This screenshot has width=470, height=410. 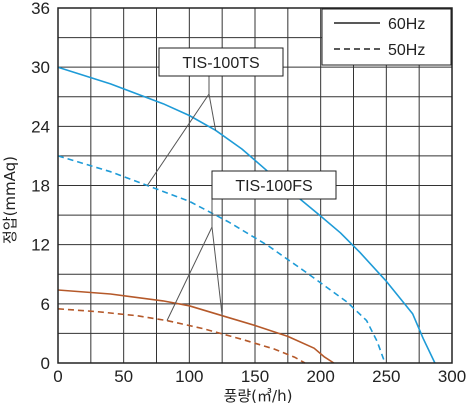 I want to click on annotation-tis-100fs: TIS-100FS, so click(x=274, y=185).